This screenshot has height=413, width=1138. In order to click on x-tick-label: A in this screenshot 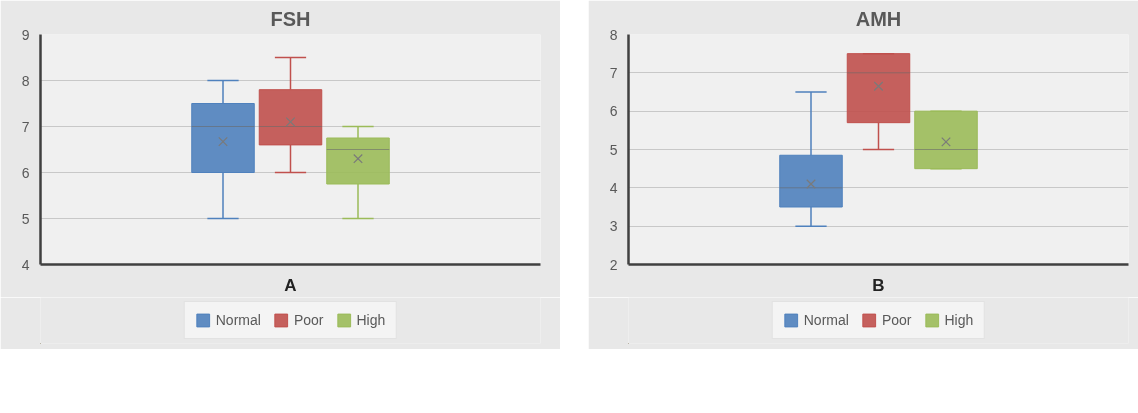, I will do `click(290, 285)`.